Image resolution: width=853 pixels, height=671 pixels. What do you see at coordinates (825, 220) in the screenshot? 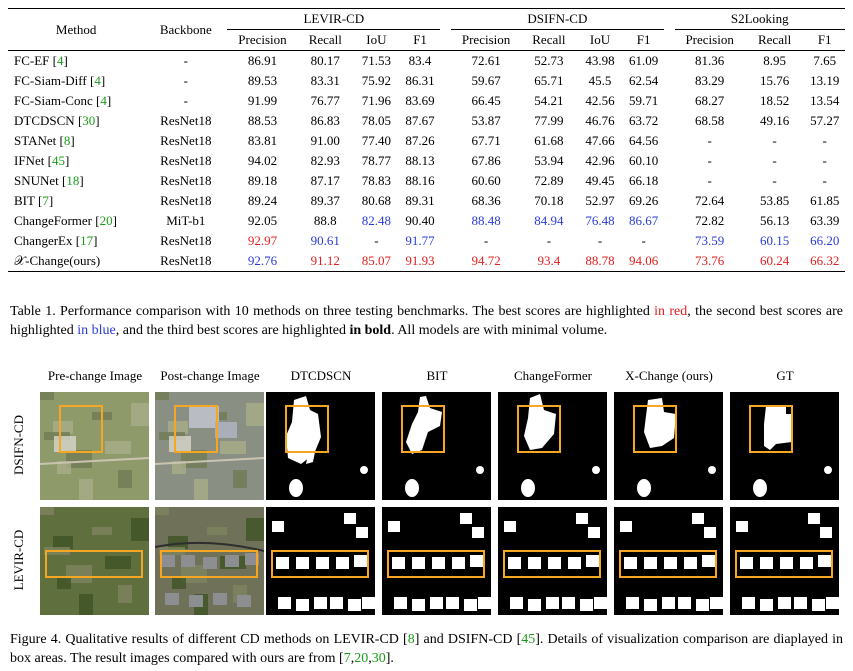
I see `metric-value: 63.39` at bounding box center [825, 220].